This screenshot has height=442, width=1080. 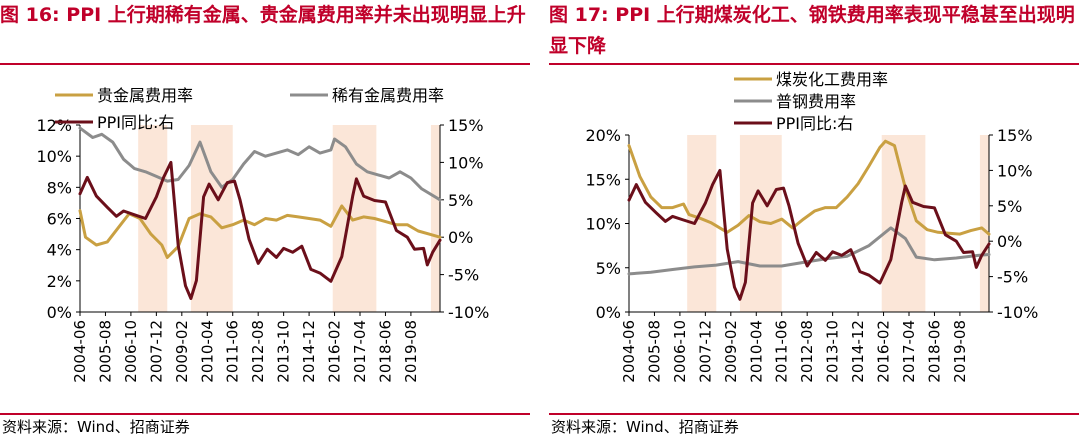 I want to click on chart-title: 图 17: PPI 上行期煤炭化工、钢铁费用率表现平稳甚至出现明显下降, so click(x=812, y=30).